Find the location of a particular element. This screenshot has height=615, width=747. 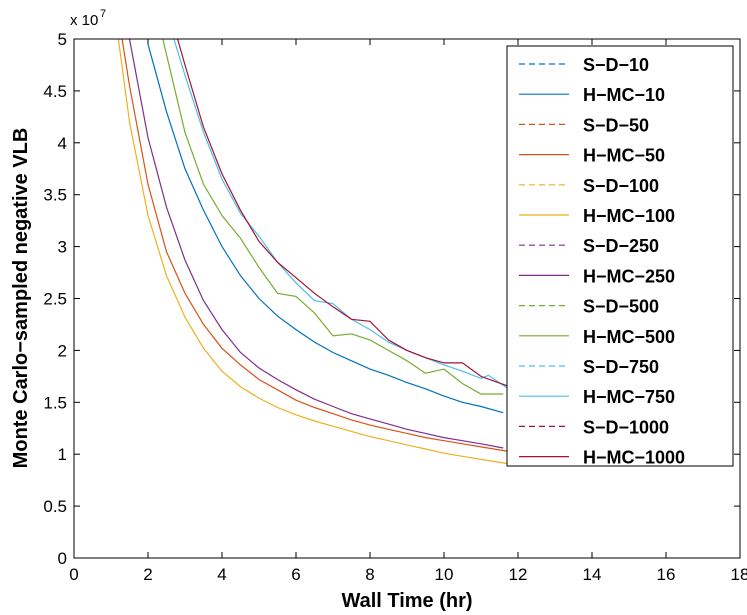

x-tick-label: 2 is located at coordinates (147, 574).